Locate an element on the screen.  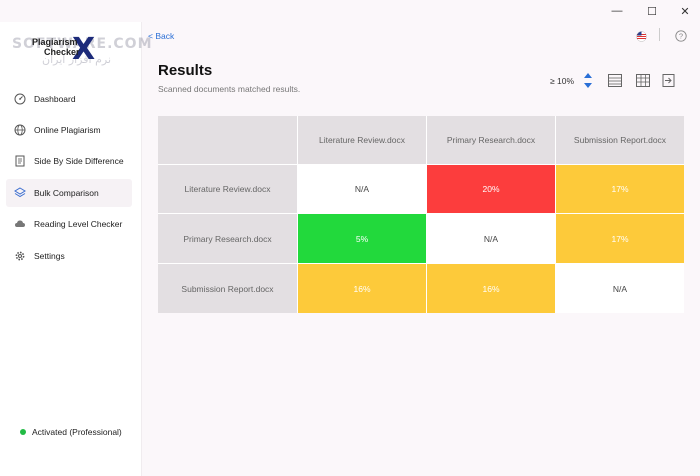
sidebar-item-bulk-comparison: Bulk Comparison is located at coordinates (69, 193).